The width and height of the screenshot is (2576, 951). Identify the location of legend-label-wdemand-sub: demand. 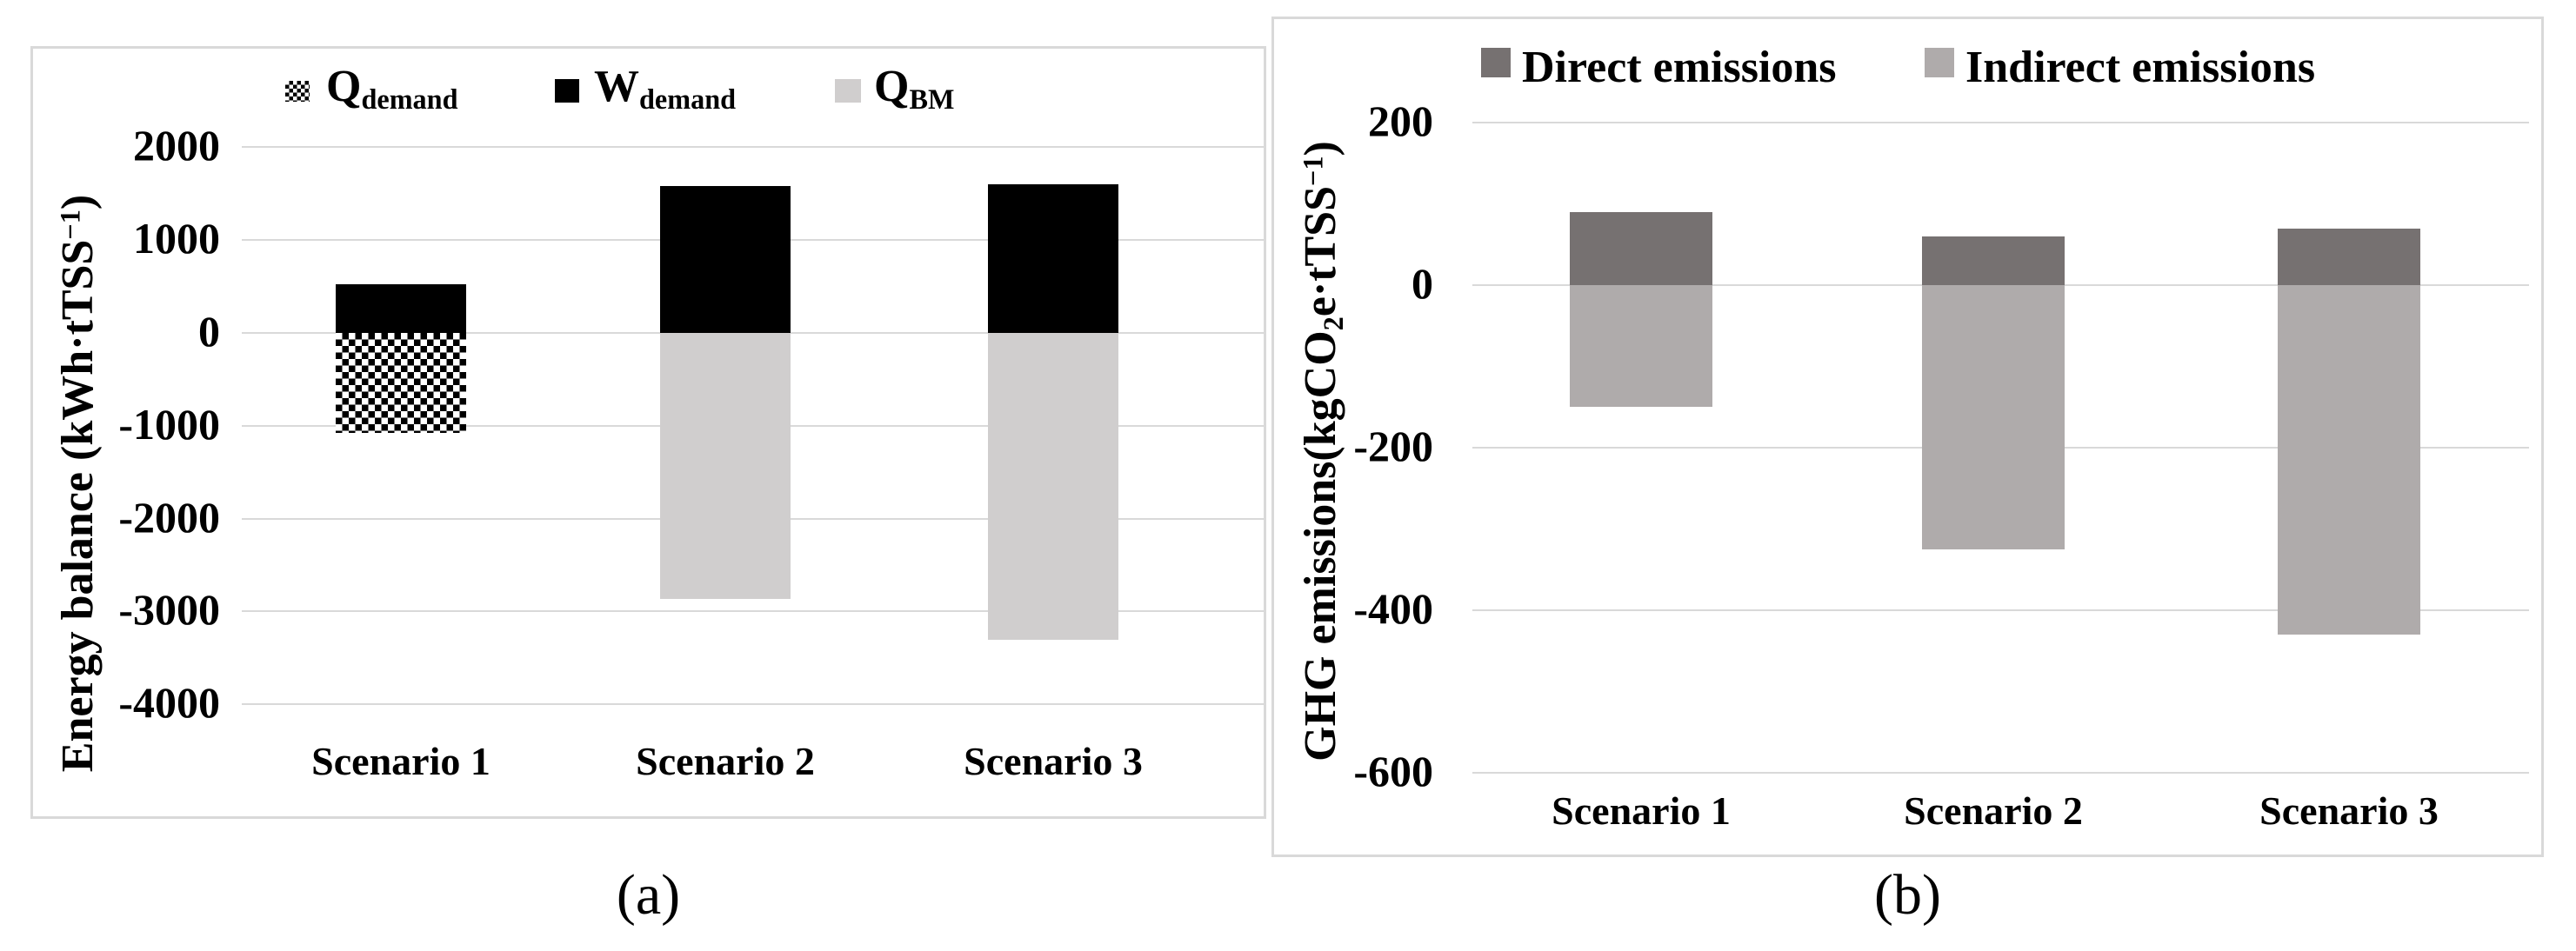
(688, 99).